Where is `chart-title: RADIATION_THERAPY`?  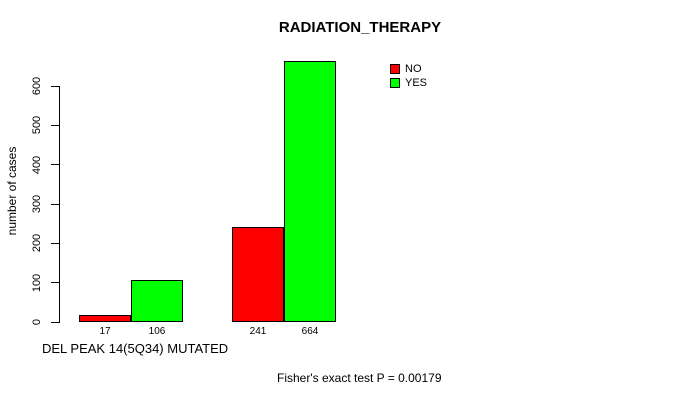 chart-title: RADIATION_THERAPY is located at coordinates (360, 27).